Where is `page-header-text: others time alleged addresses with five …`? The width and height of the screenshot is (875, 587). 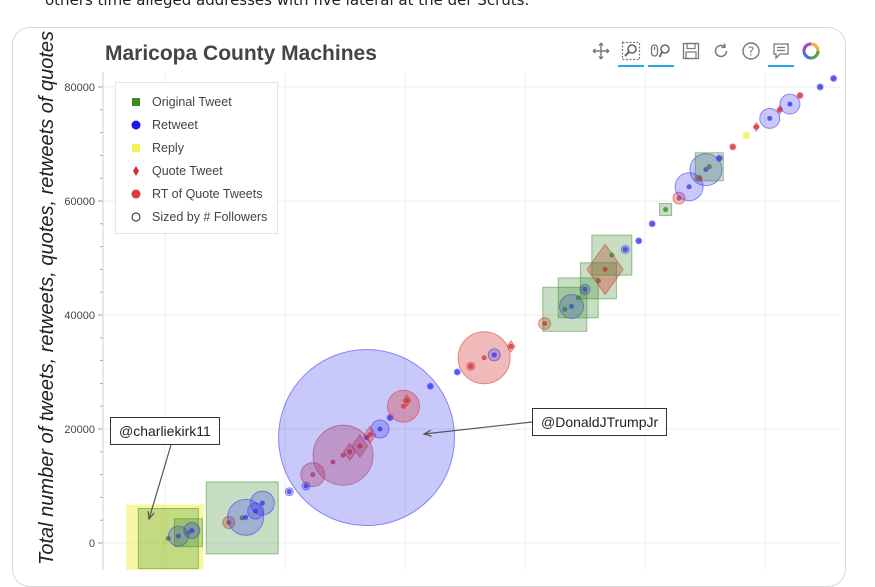 page-header-text: others time alleged addresses with five … is located at coordinates (287, 4).